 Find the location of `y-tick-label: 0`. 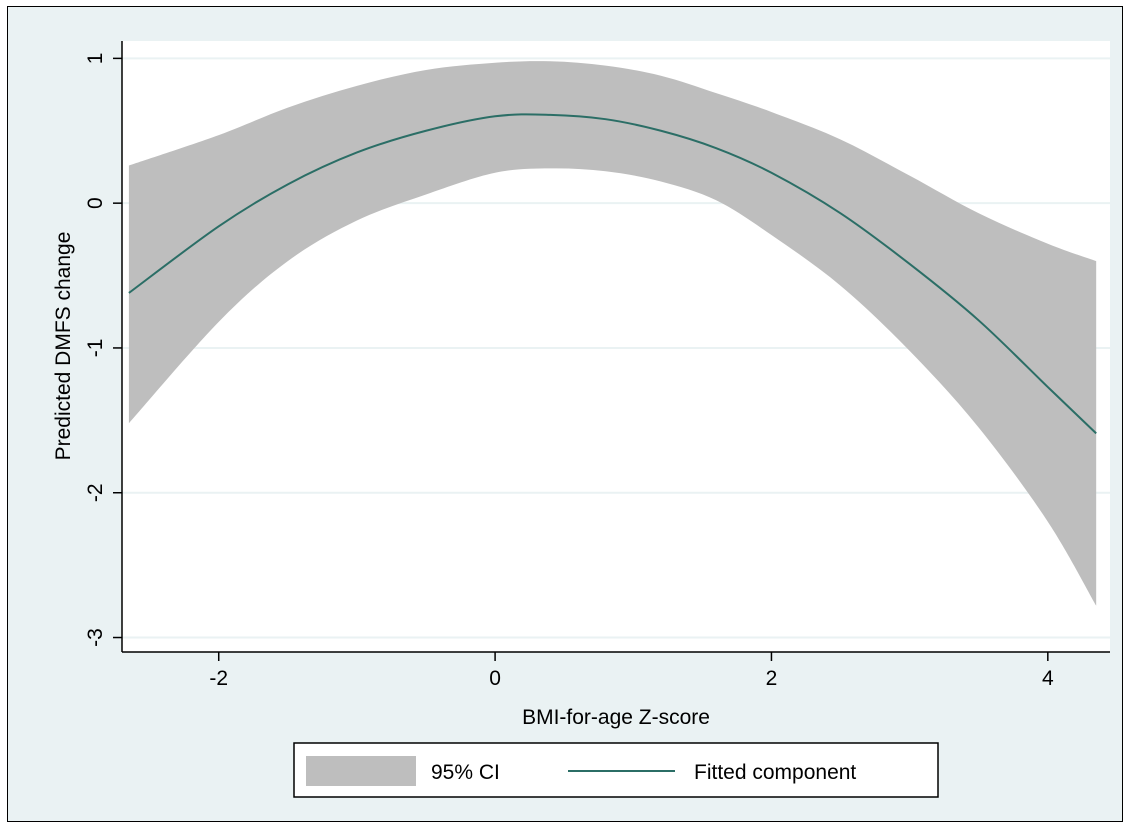

y-tick-label: 0 is located at coordinates (95, 203).